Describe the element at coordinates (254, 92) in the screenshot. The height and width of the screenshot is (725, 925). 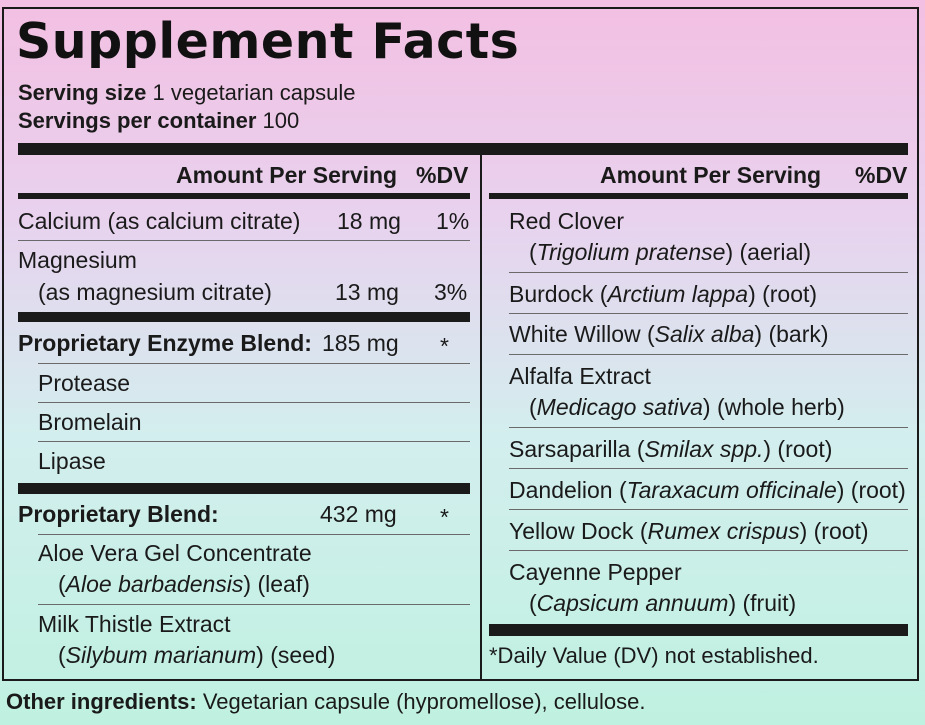
I see `serving-size-value: 1 vegetarian capsule` at that location.